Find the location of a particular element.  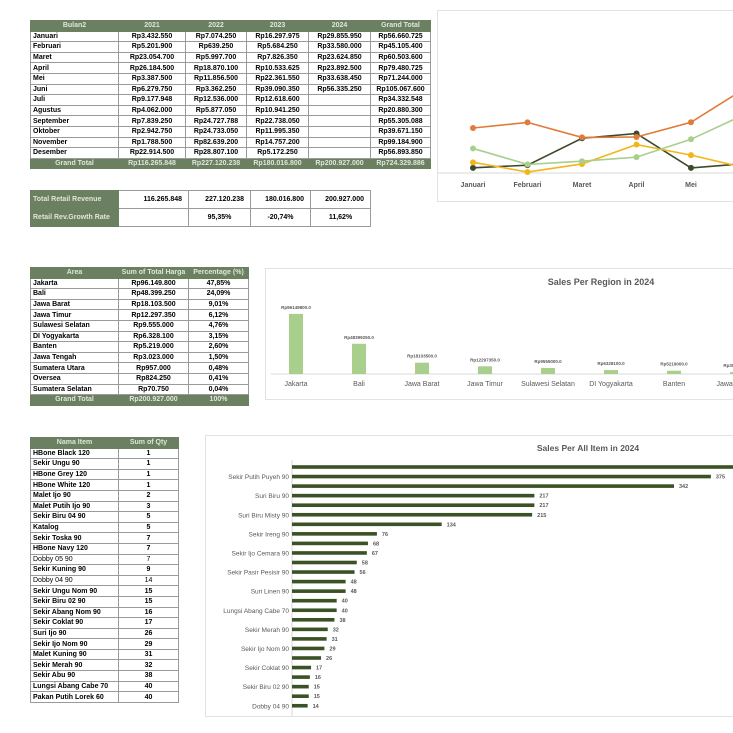

y-tick-label: Sekir Coklat 90 is located at coordinates (267, 668).